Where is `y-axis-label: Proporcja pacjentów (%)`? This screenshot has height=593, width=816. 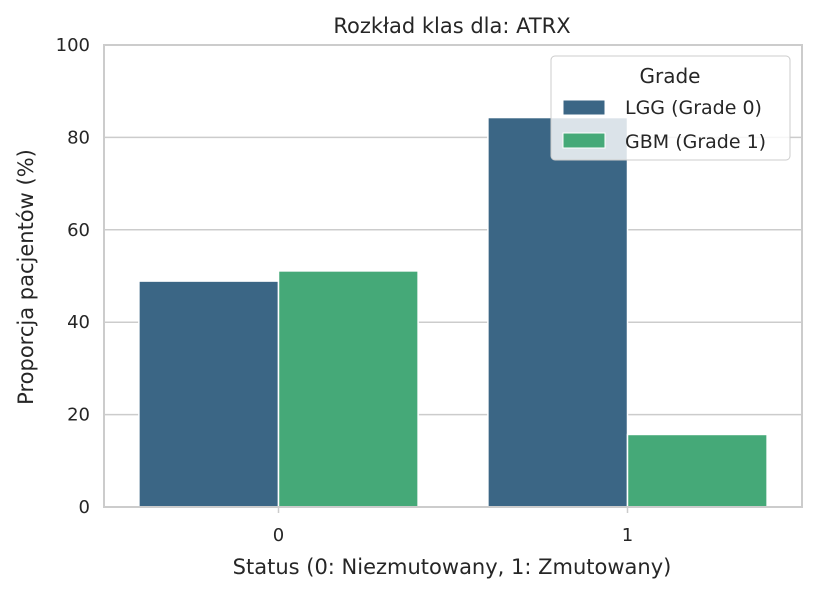
y-axis-label: Proporcja pacjentów (%) is located at coordinates (26, 277).